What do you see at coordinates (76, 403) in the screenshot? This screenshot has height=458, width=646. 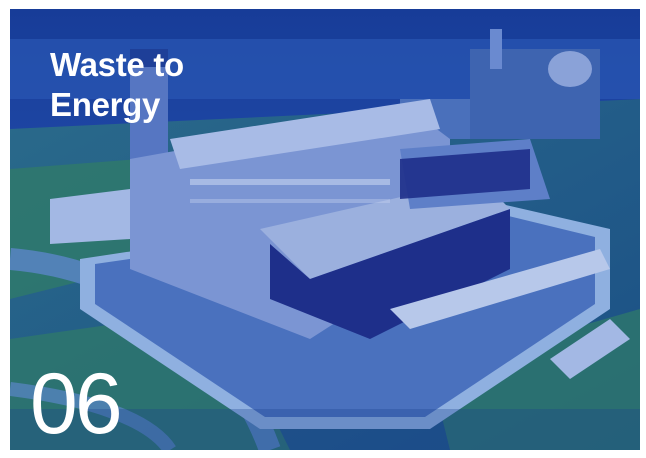 I see `card-number: 06` at bounding box center [76, 403].